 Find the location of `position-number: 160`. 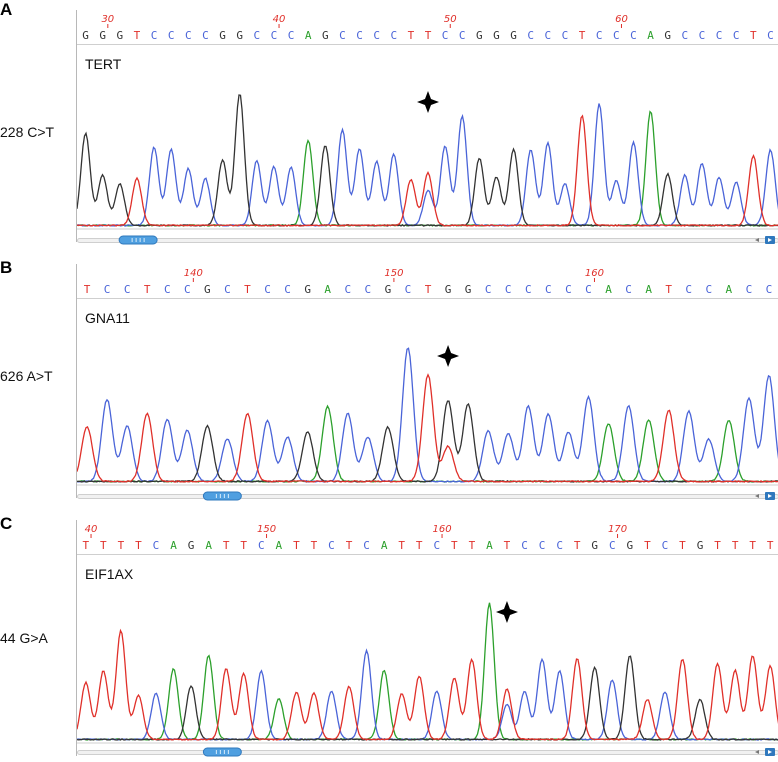

position-number: 160 is located at coordinates (441, 529).